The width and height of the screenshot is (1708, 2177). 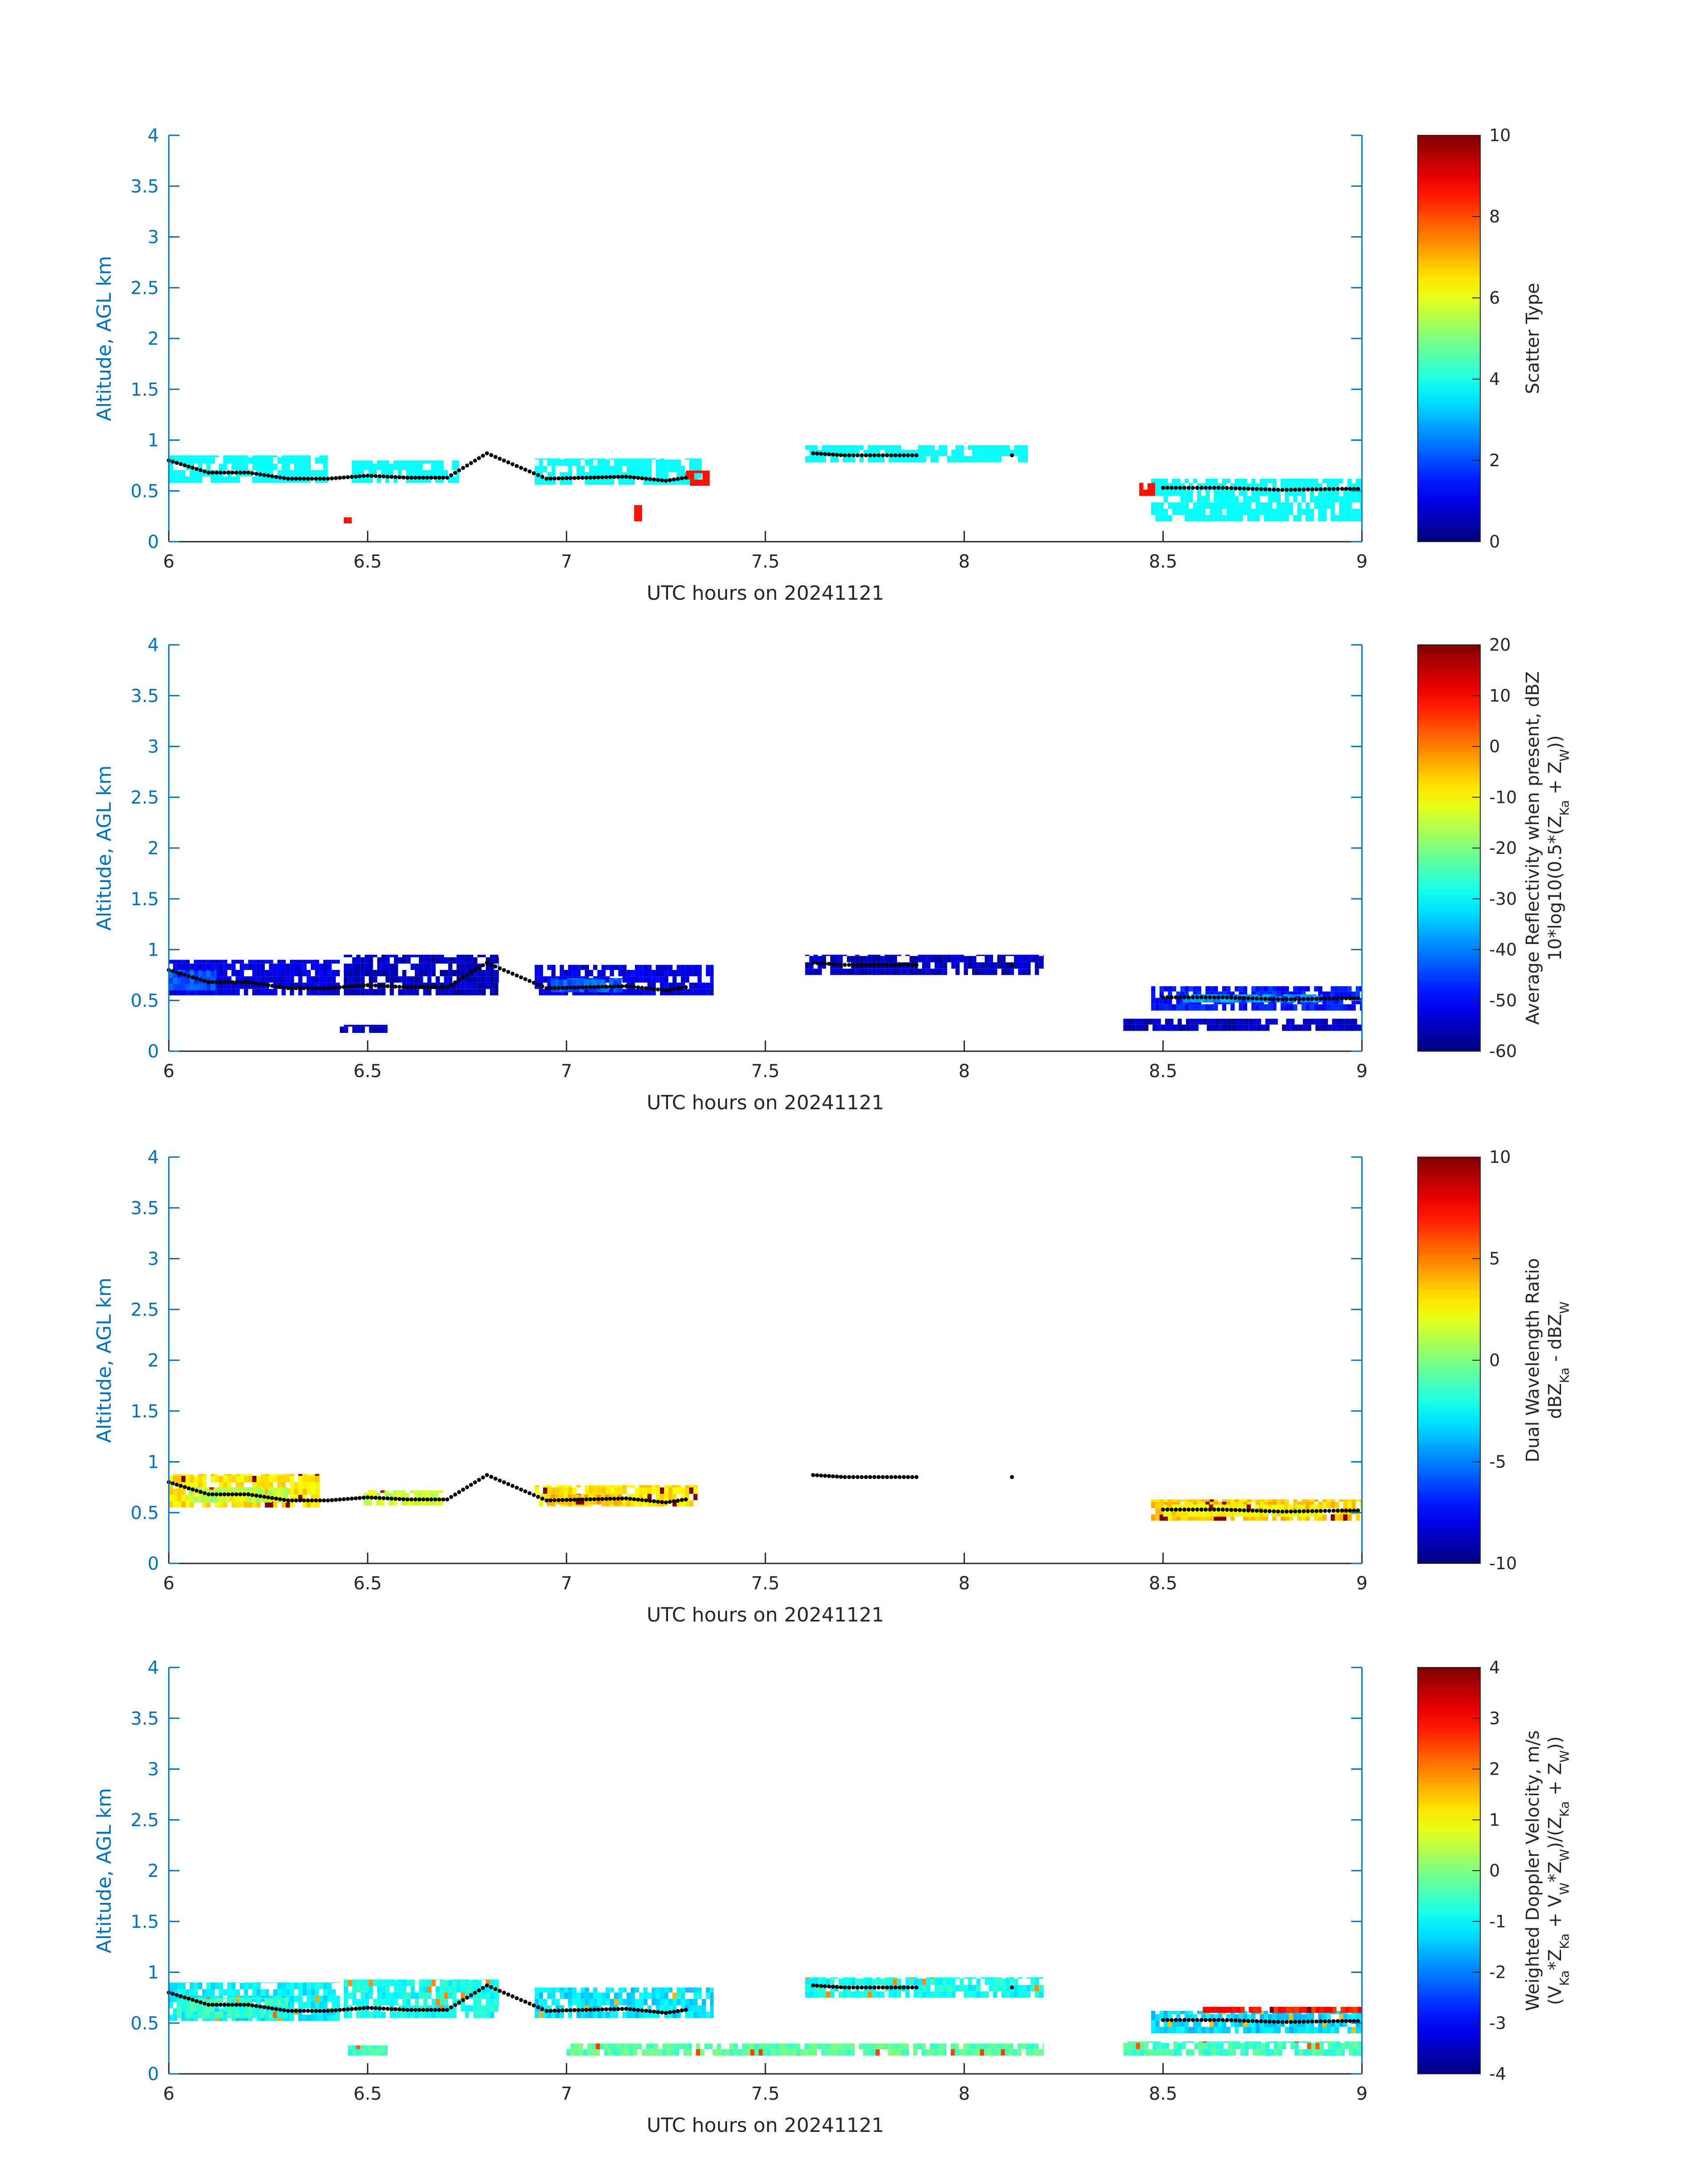 What do you see at coordinates (1494, 216) in the screenshot?
I see `colorbar-tick-label: 8` at bounding box center [1494, 216].